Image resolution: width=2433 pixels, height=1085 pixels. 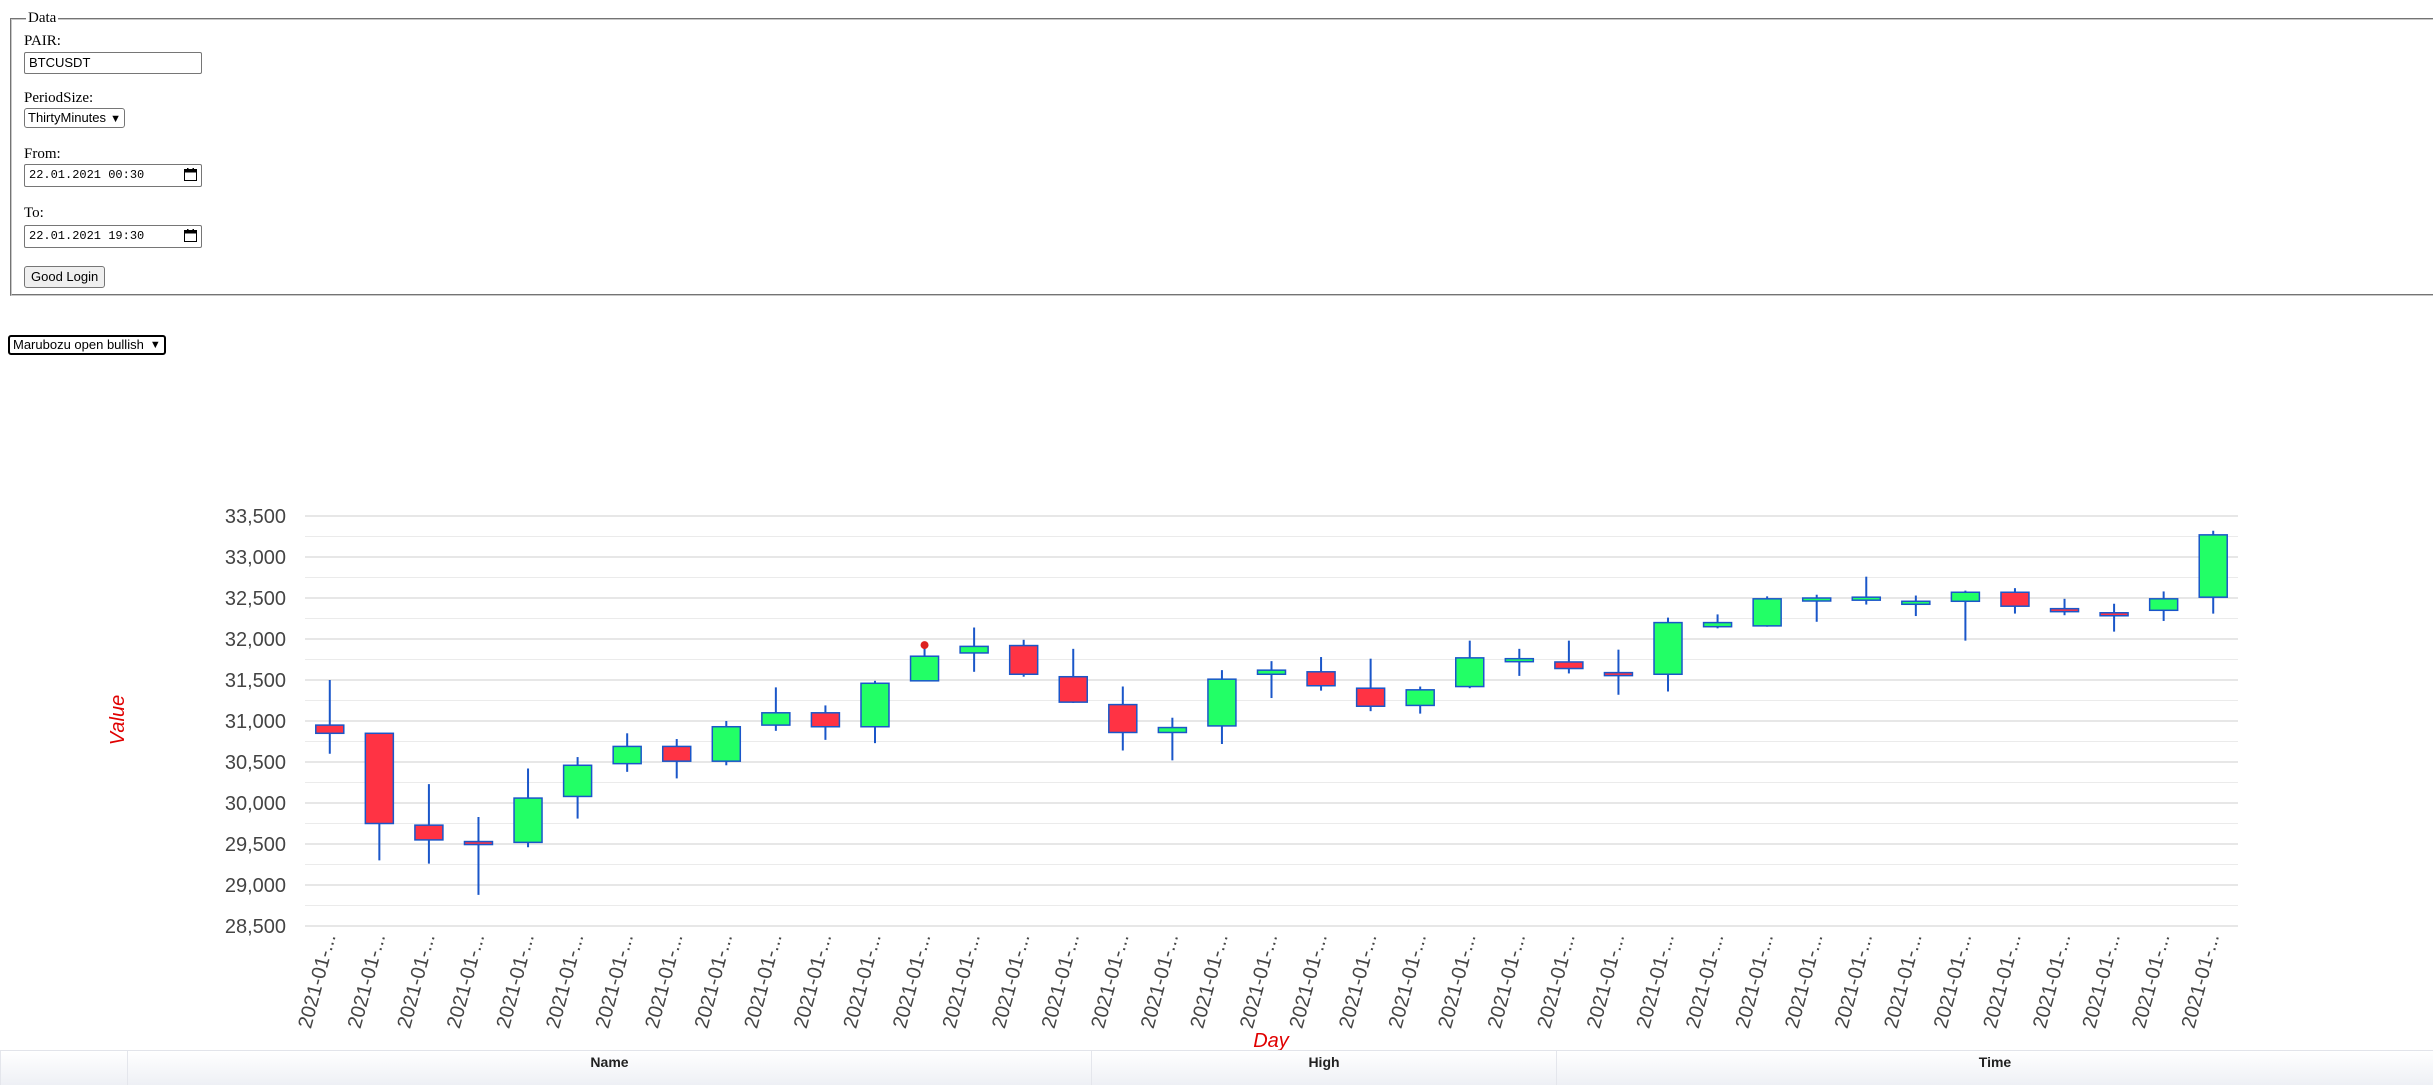 What do you see at coordinates (87, 236) in the screenshot?
I see `to-datetime-value: 22.01.2021 19:30` at bounding box center [87, 236].